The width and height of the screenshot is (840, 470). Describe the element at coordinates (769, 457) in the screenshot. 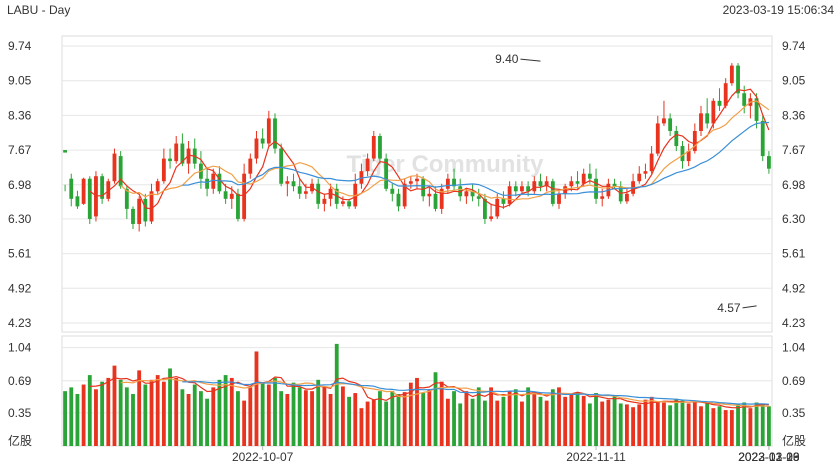

I see `x-tick-label: 2023-01-26` at that location.